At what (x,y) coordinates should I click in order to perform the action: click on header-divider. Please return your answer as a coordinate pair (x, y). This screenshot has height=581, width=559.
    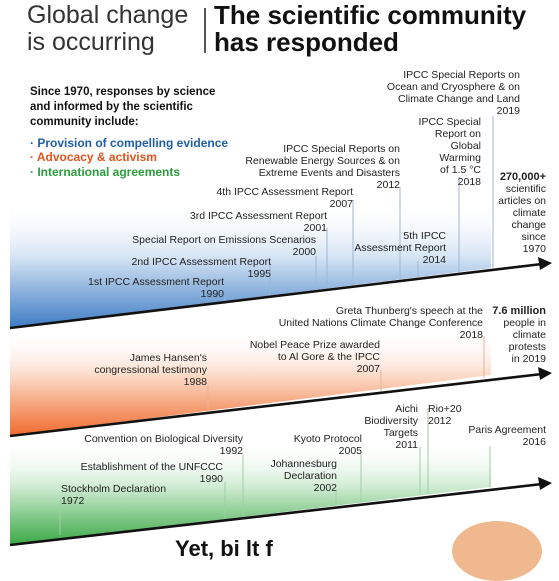
    Looking at the image, I should click on (205, 30).